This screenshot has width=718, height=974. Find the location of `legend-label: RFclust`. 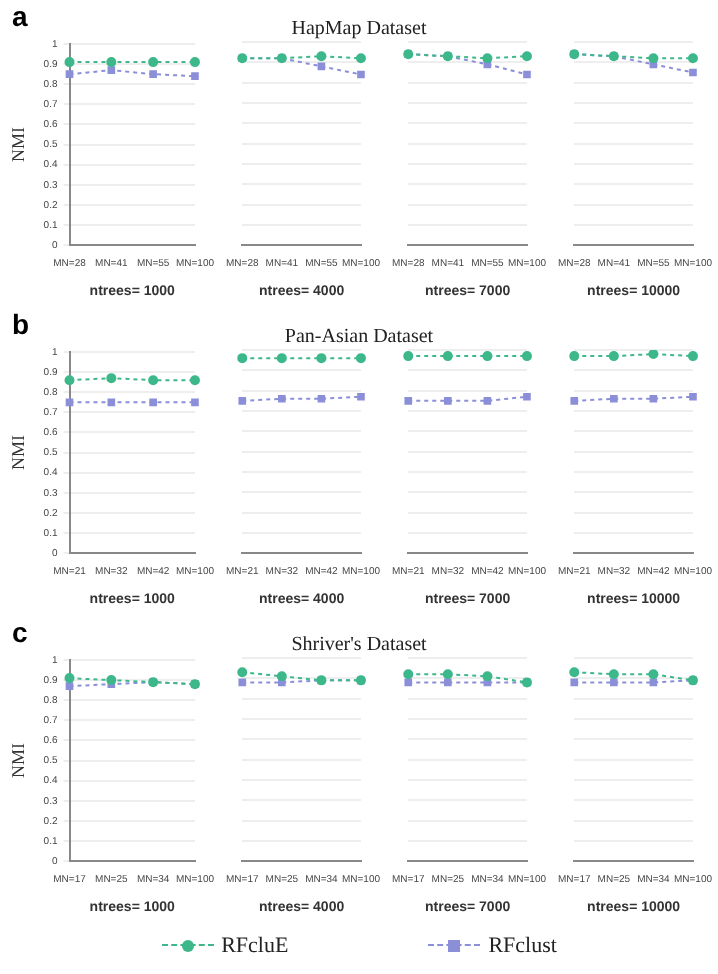

legend-label: RFclust is located at coordinates (522, 946).